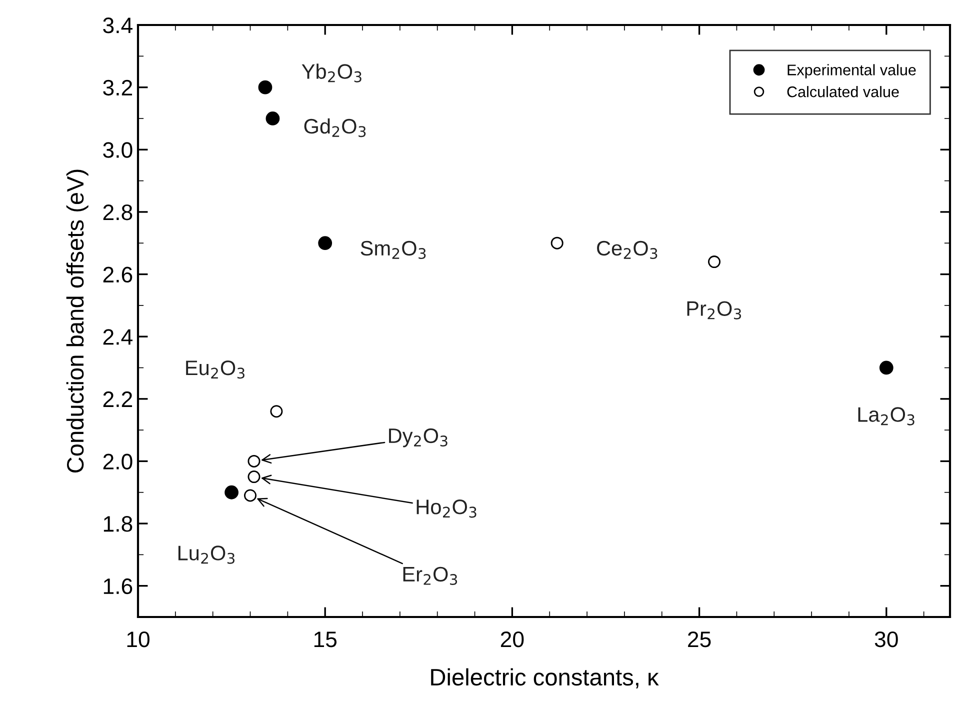  What do you see at coordinates (886, 639) in the screenshot?
I see `x-tick-label: 30` at bounding box center [886, 639].